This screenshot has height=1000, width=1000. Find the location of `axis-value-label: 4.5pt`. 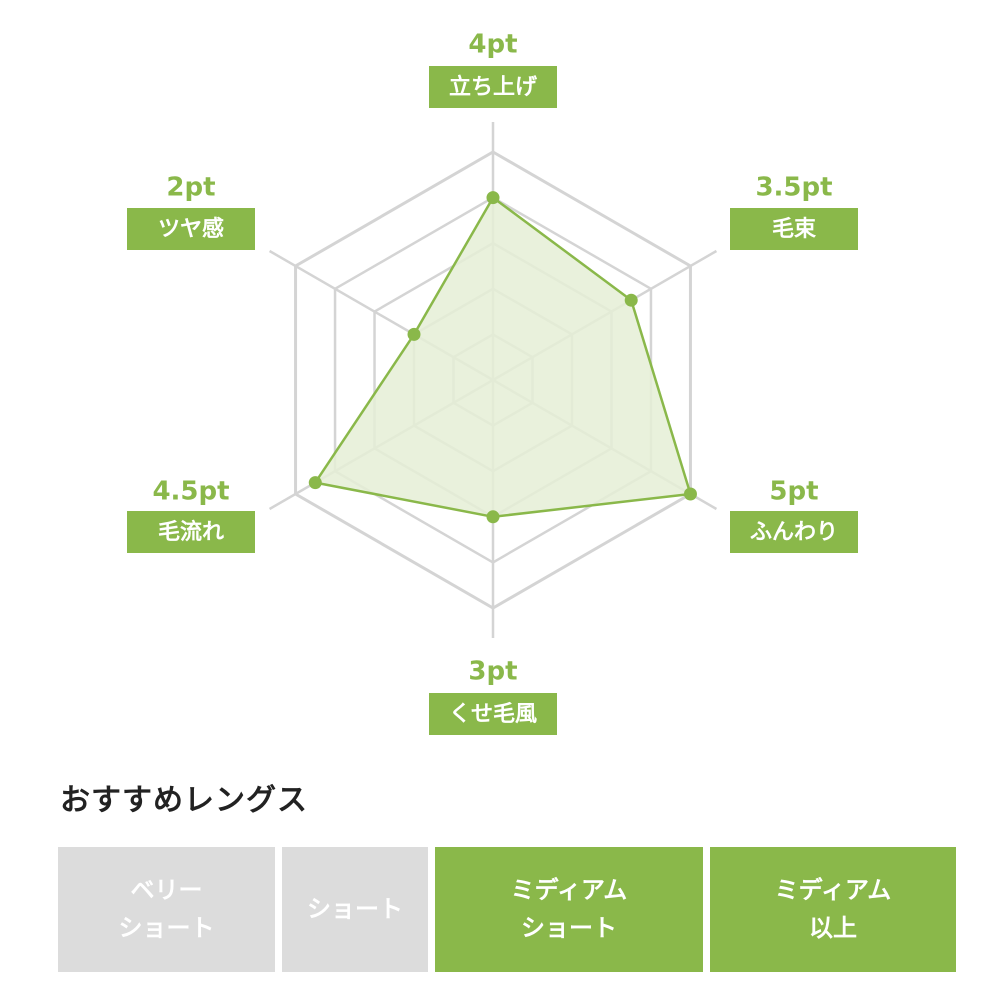

axis-value-label: 4.5pt is located at coordinates (190, 492).